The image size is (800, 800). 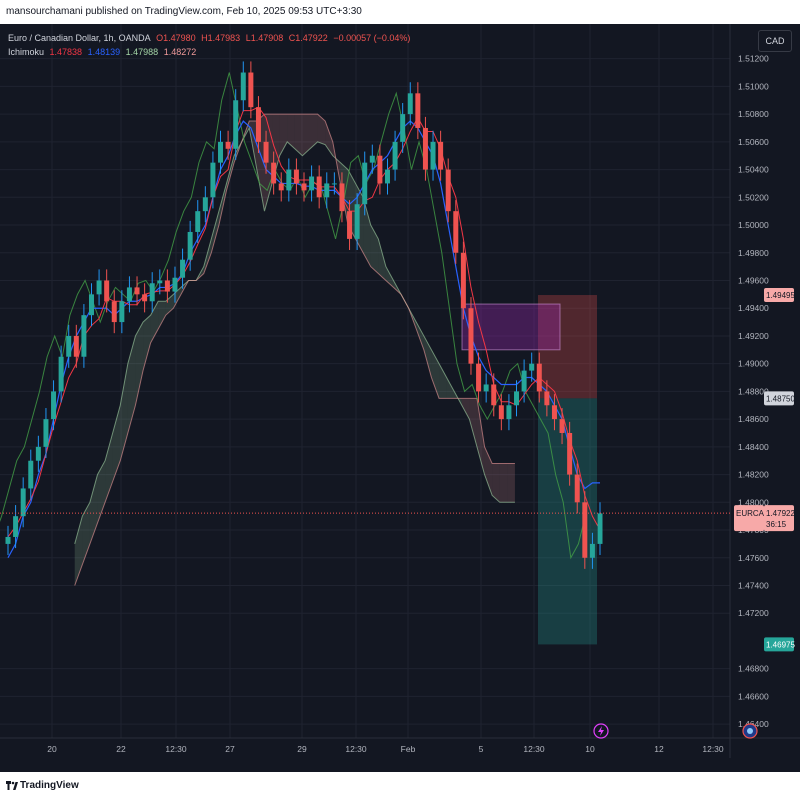 What do you see at coordinates (753, 585) in the screenshot?
I see `price-axis-label: 1.47400` at bounding box center [753, 585].